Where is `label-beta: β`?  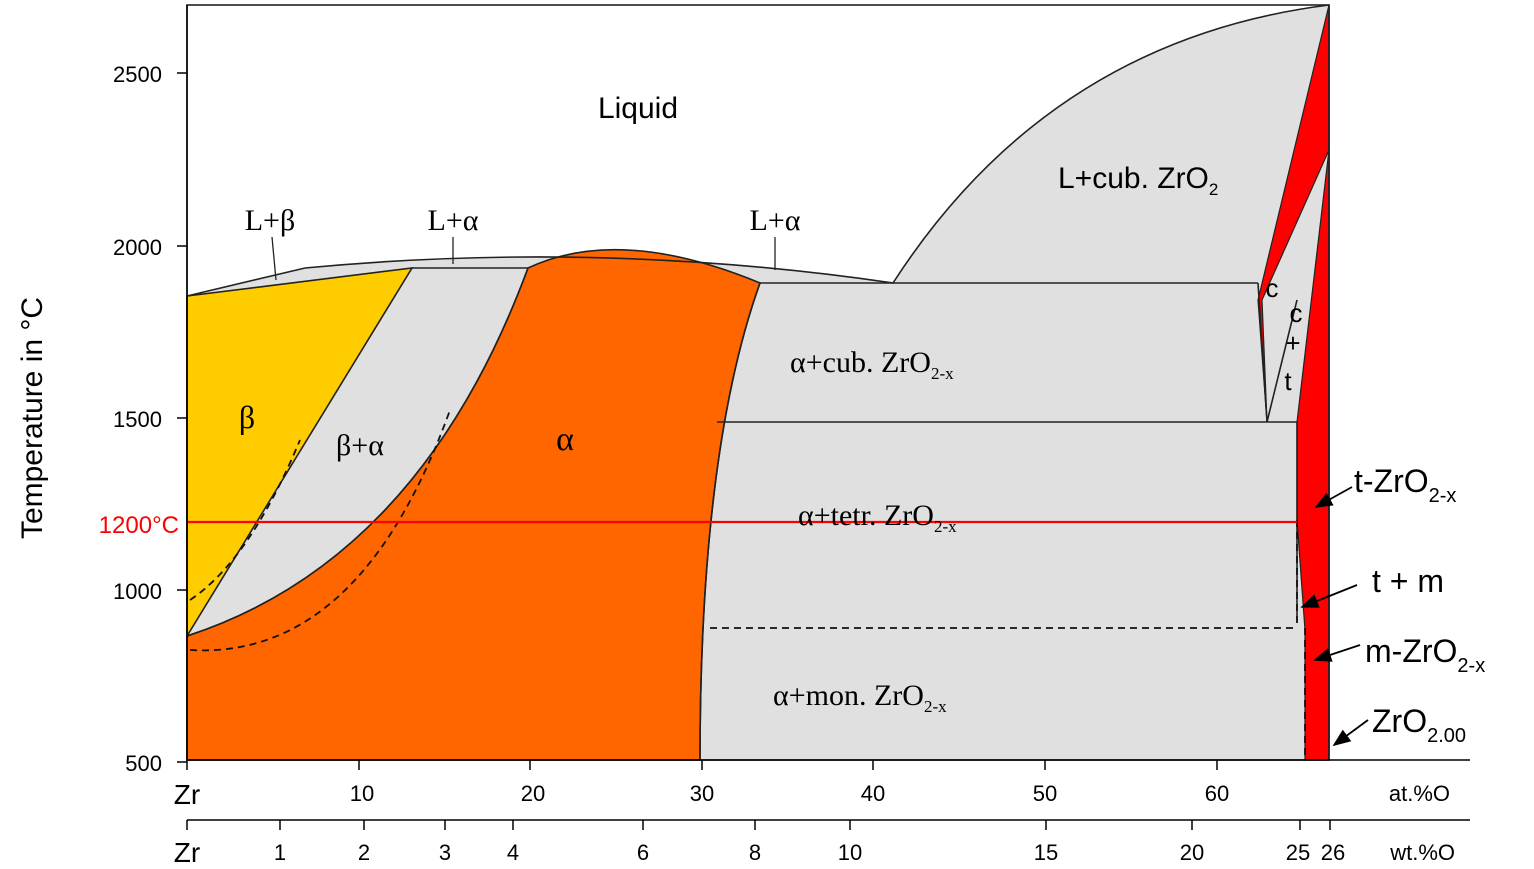 label-beta: β is located at coordinates (247, 417).